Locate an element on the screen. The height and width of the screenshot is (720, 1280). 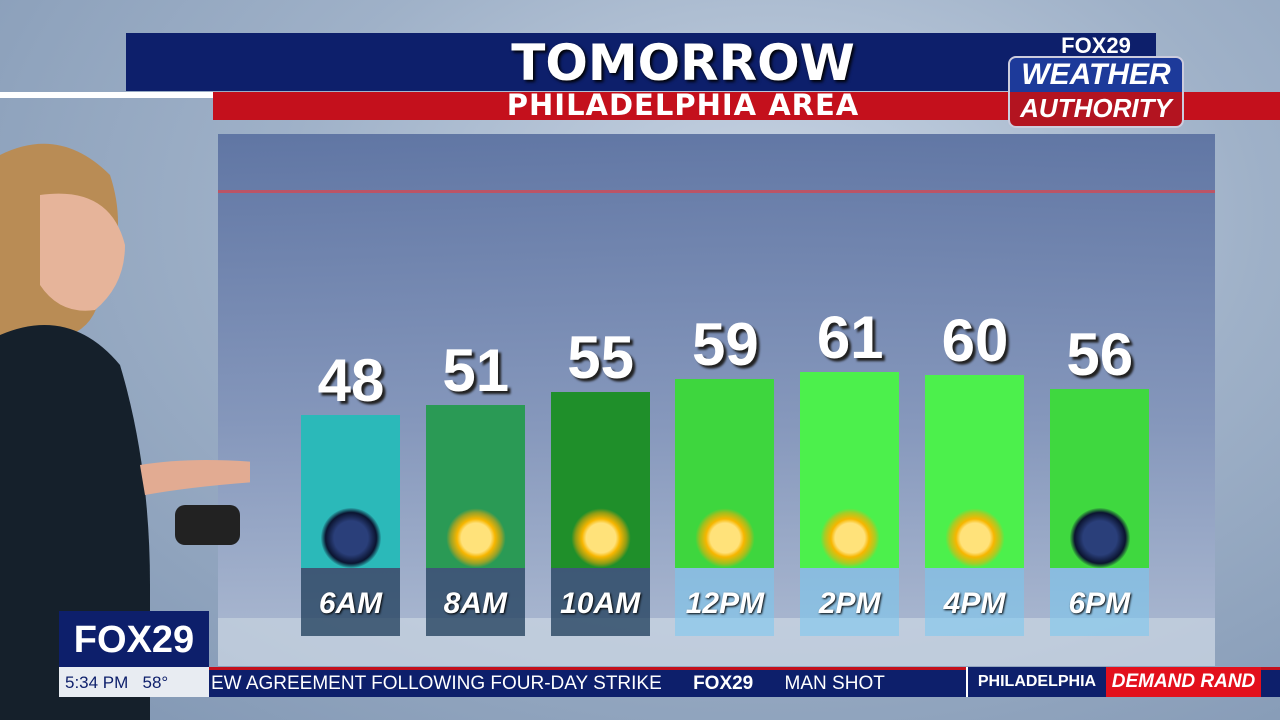
clock-time: 5:34 PM is located at coordinates (97, 682).